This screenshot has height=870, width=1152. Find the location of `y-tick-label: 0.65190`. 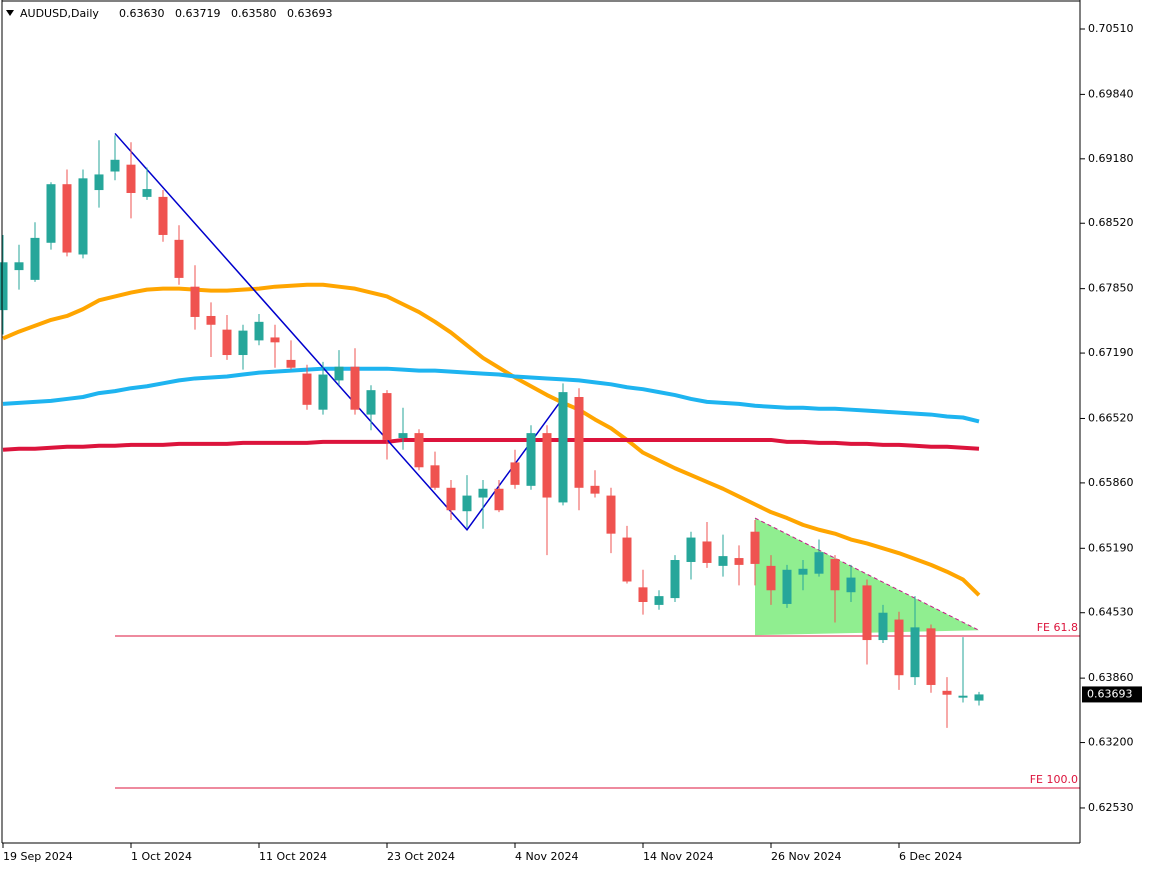

y-tick-label: 0.65190 is located at coordinates (1111, 547).